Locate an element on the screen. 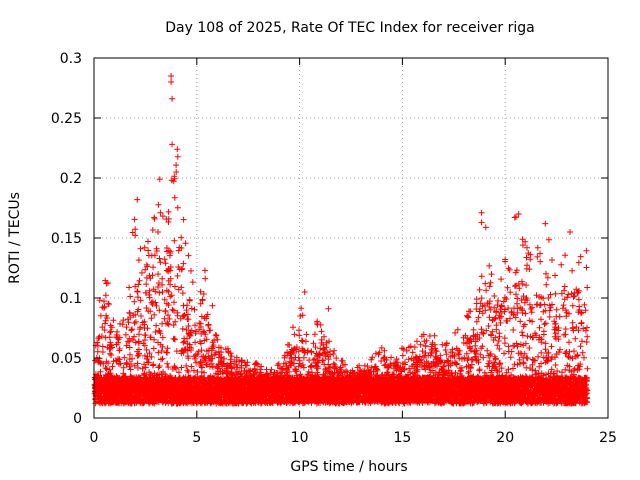  y-tick-label: 0.3 is located at coordinates (71, 59).